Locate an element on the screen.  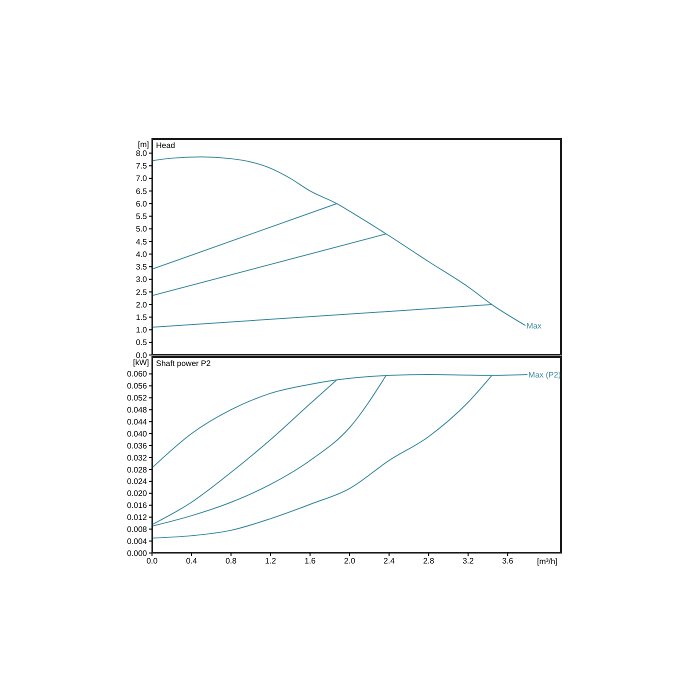
x-tick-label: 2.4 is located at coordinates (390, 561).